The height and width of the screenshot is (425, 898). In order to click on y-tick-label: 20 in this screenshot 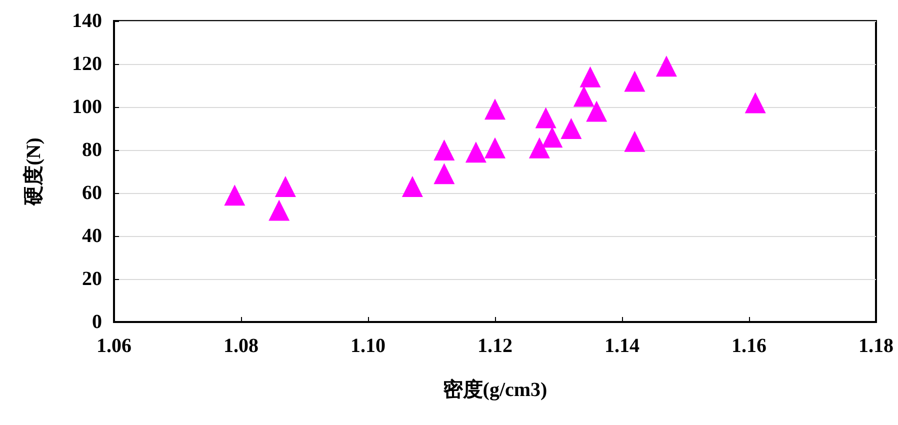, I will do `click(92, 279)`.